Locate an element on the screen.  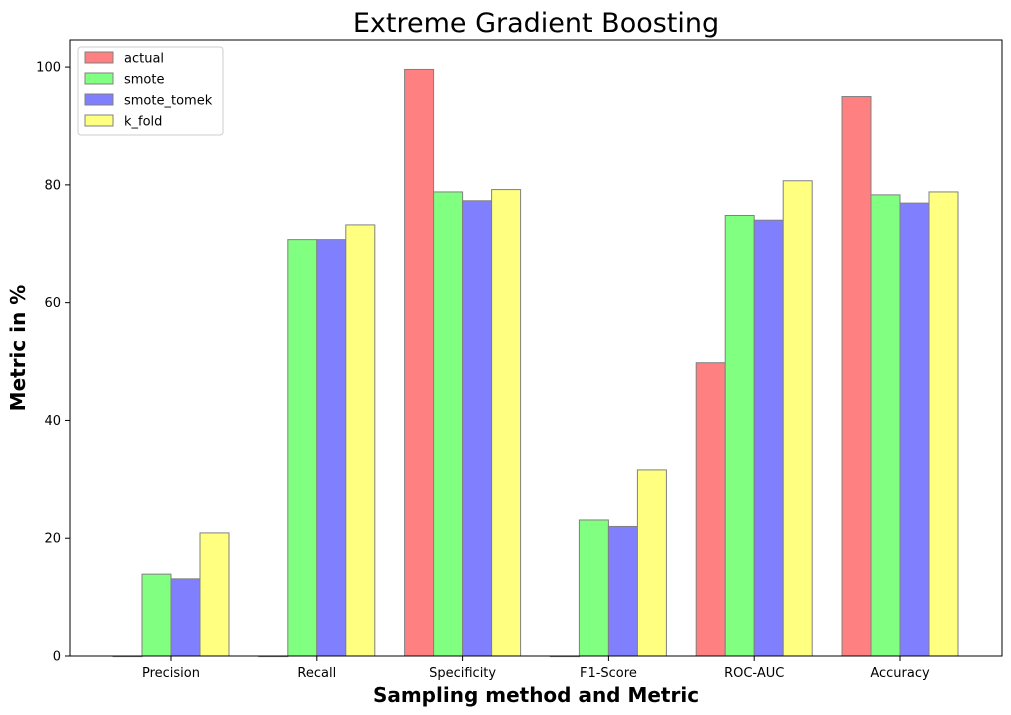
bar-smote-specificity is located at coordinates (448, 424).